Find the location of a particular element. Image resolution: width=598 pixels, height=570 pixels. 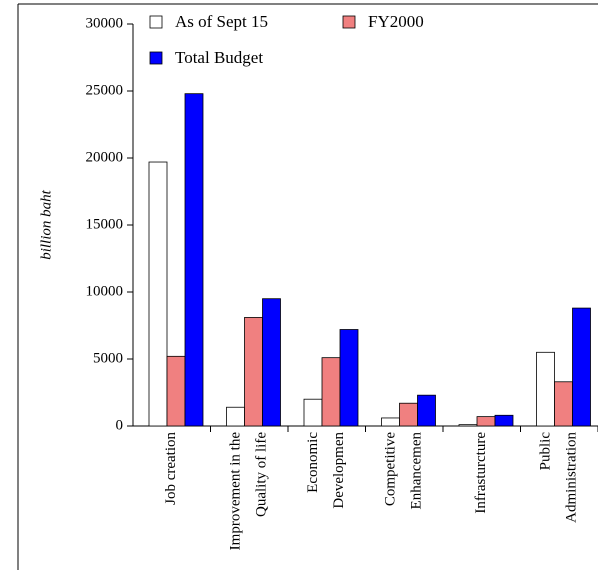

y-tick-label: 20000 is located at coordinates (105, 157).